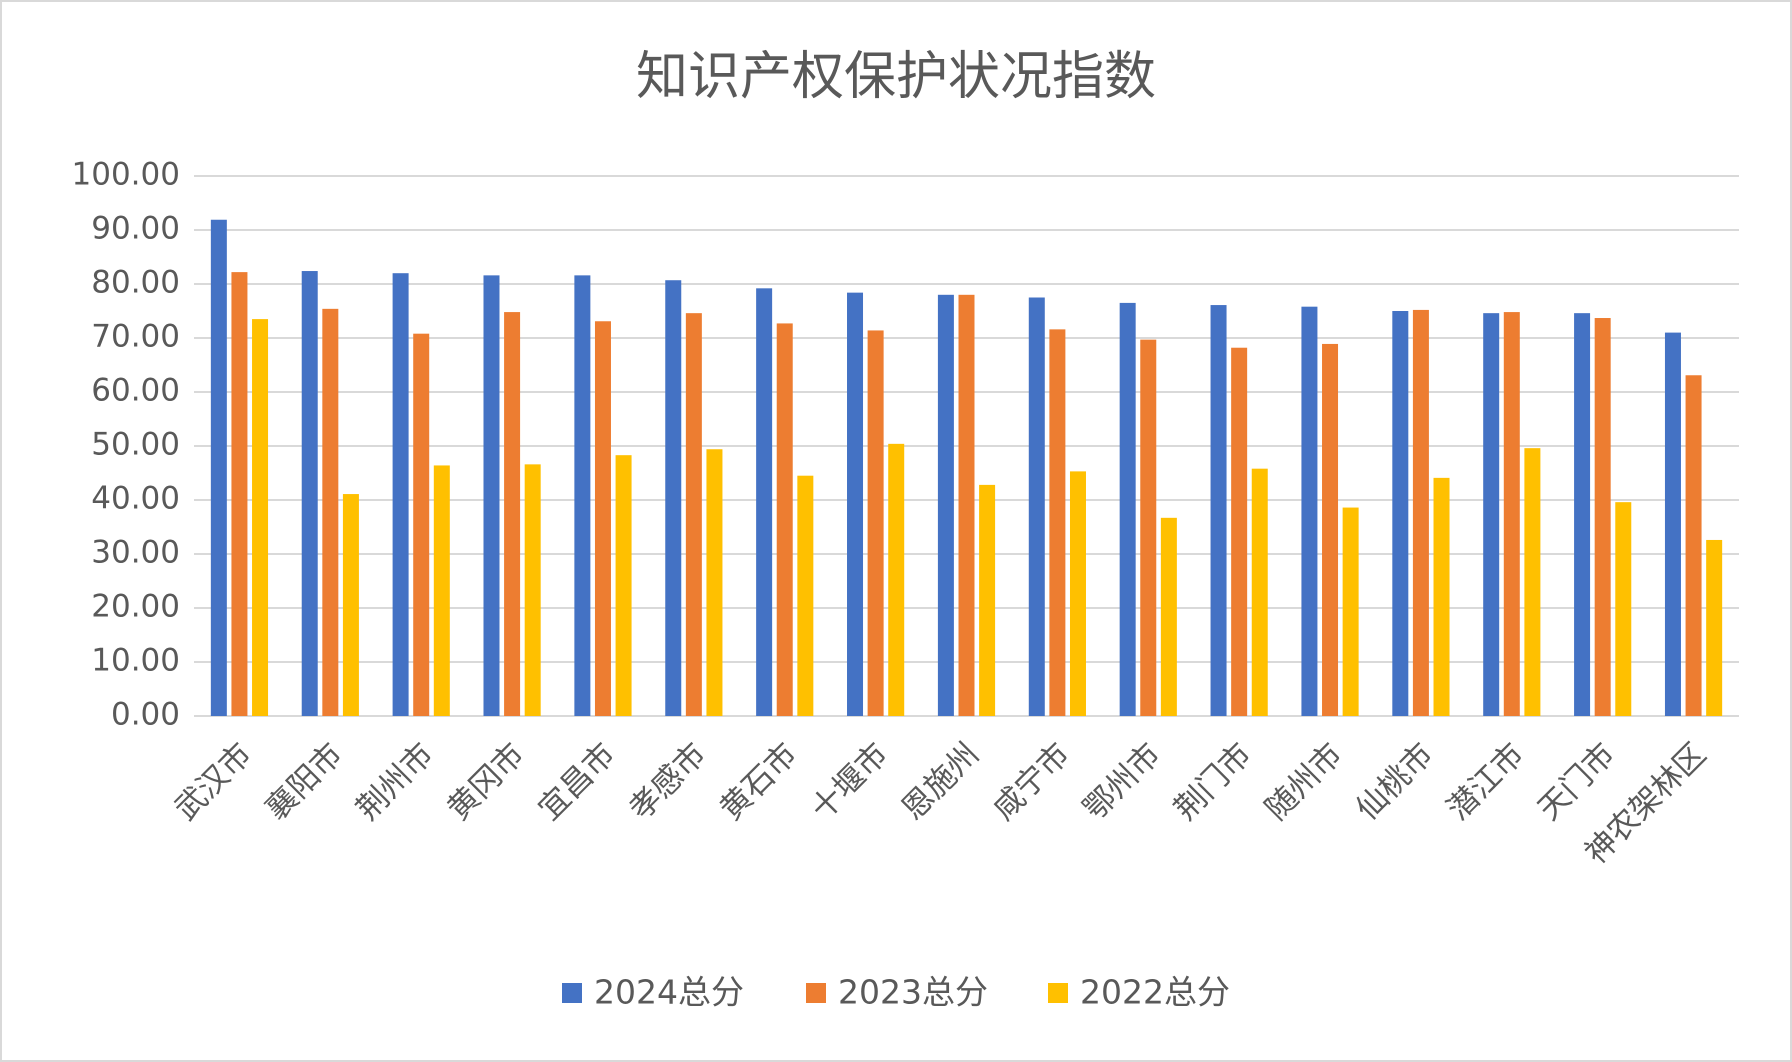 This screenshot has width=1792, height=1062. What do you see at coordinates (896, 77) in the screenshot?
I see `chart-title: 知识产权保护状况指数` at bounding box center [896, 77].